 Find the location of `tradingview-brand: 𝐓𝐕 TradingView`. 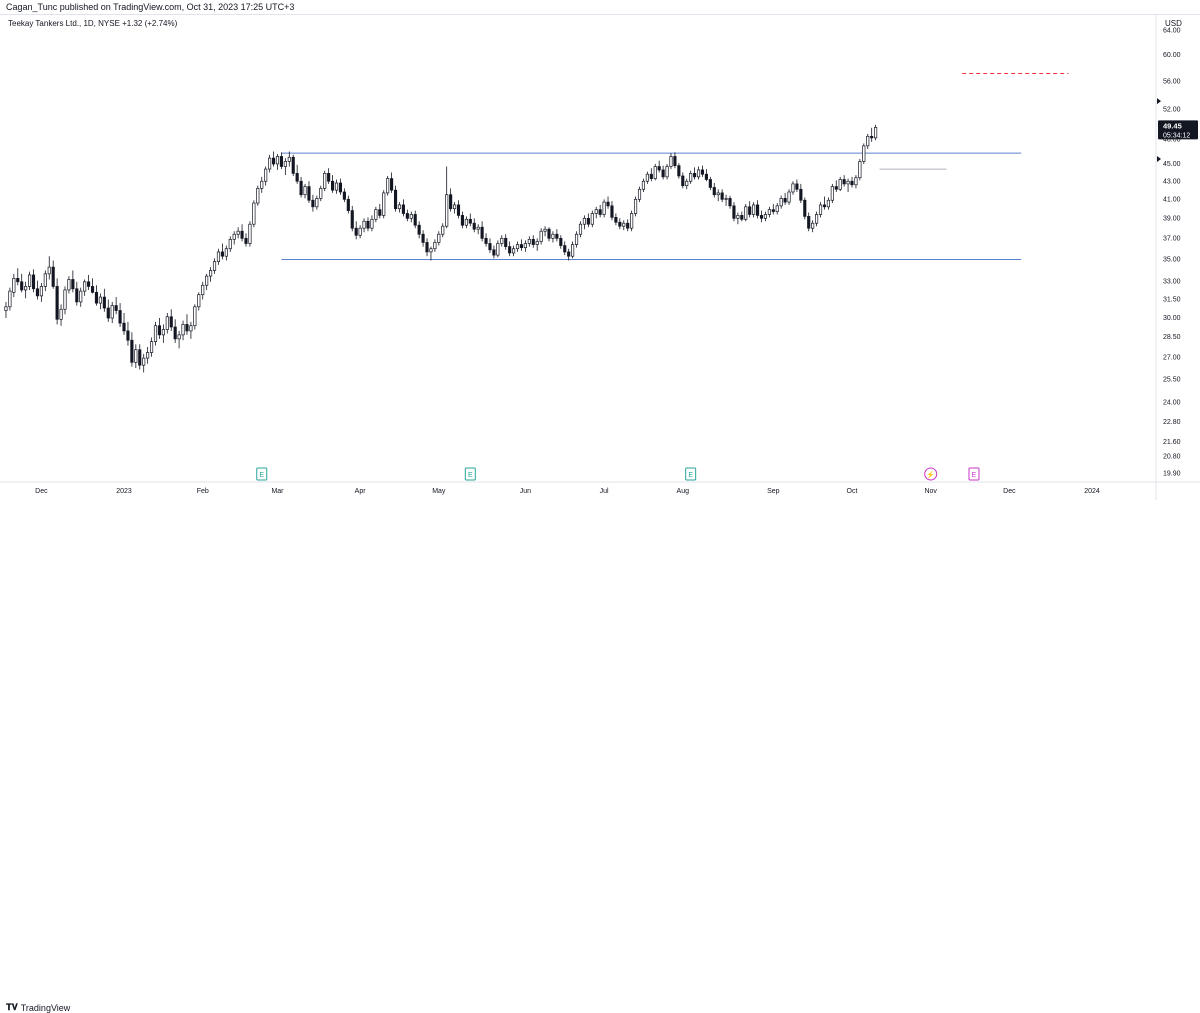

tradingview-brand: 𝐓𝐕 TradingView is located at coordinates (38, 1007).